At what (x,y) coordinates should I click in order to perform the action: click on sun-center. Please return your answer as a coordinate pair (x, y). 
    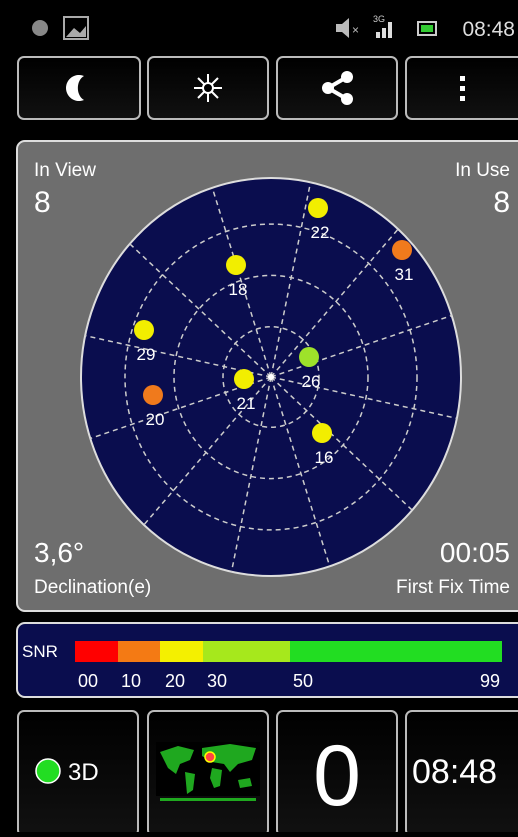
    Looking at the image, I should click on (208, 88).